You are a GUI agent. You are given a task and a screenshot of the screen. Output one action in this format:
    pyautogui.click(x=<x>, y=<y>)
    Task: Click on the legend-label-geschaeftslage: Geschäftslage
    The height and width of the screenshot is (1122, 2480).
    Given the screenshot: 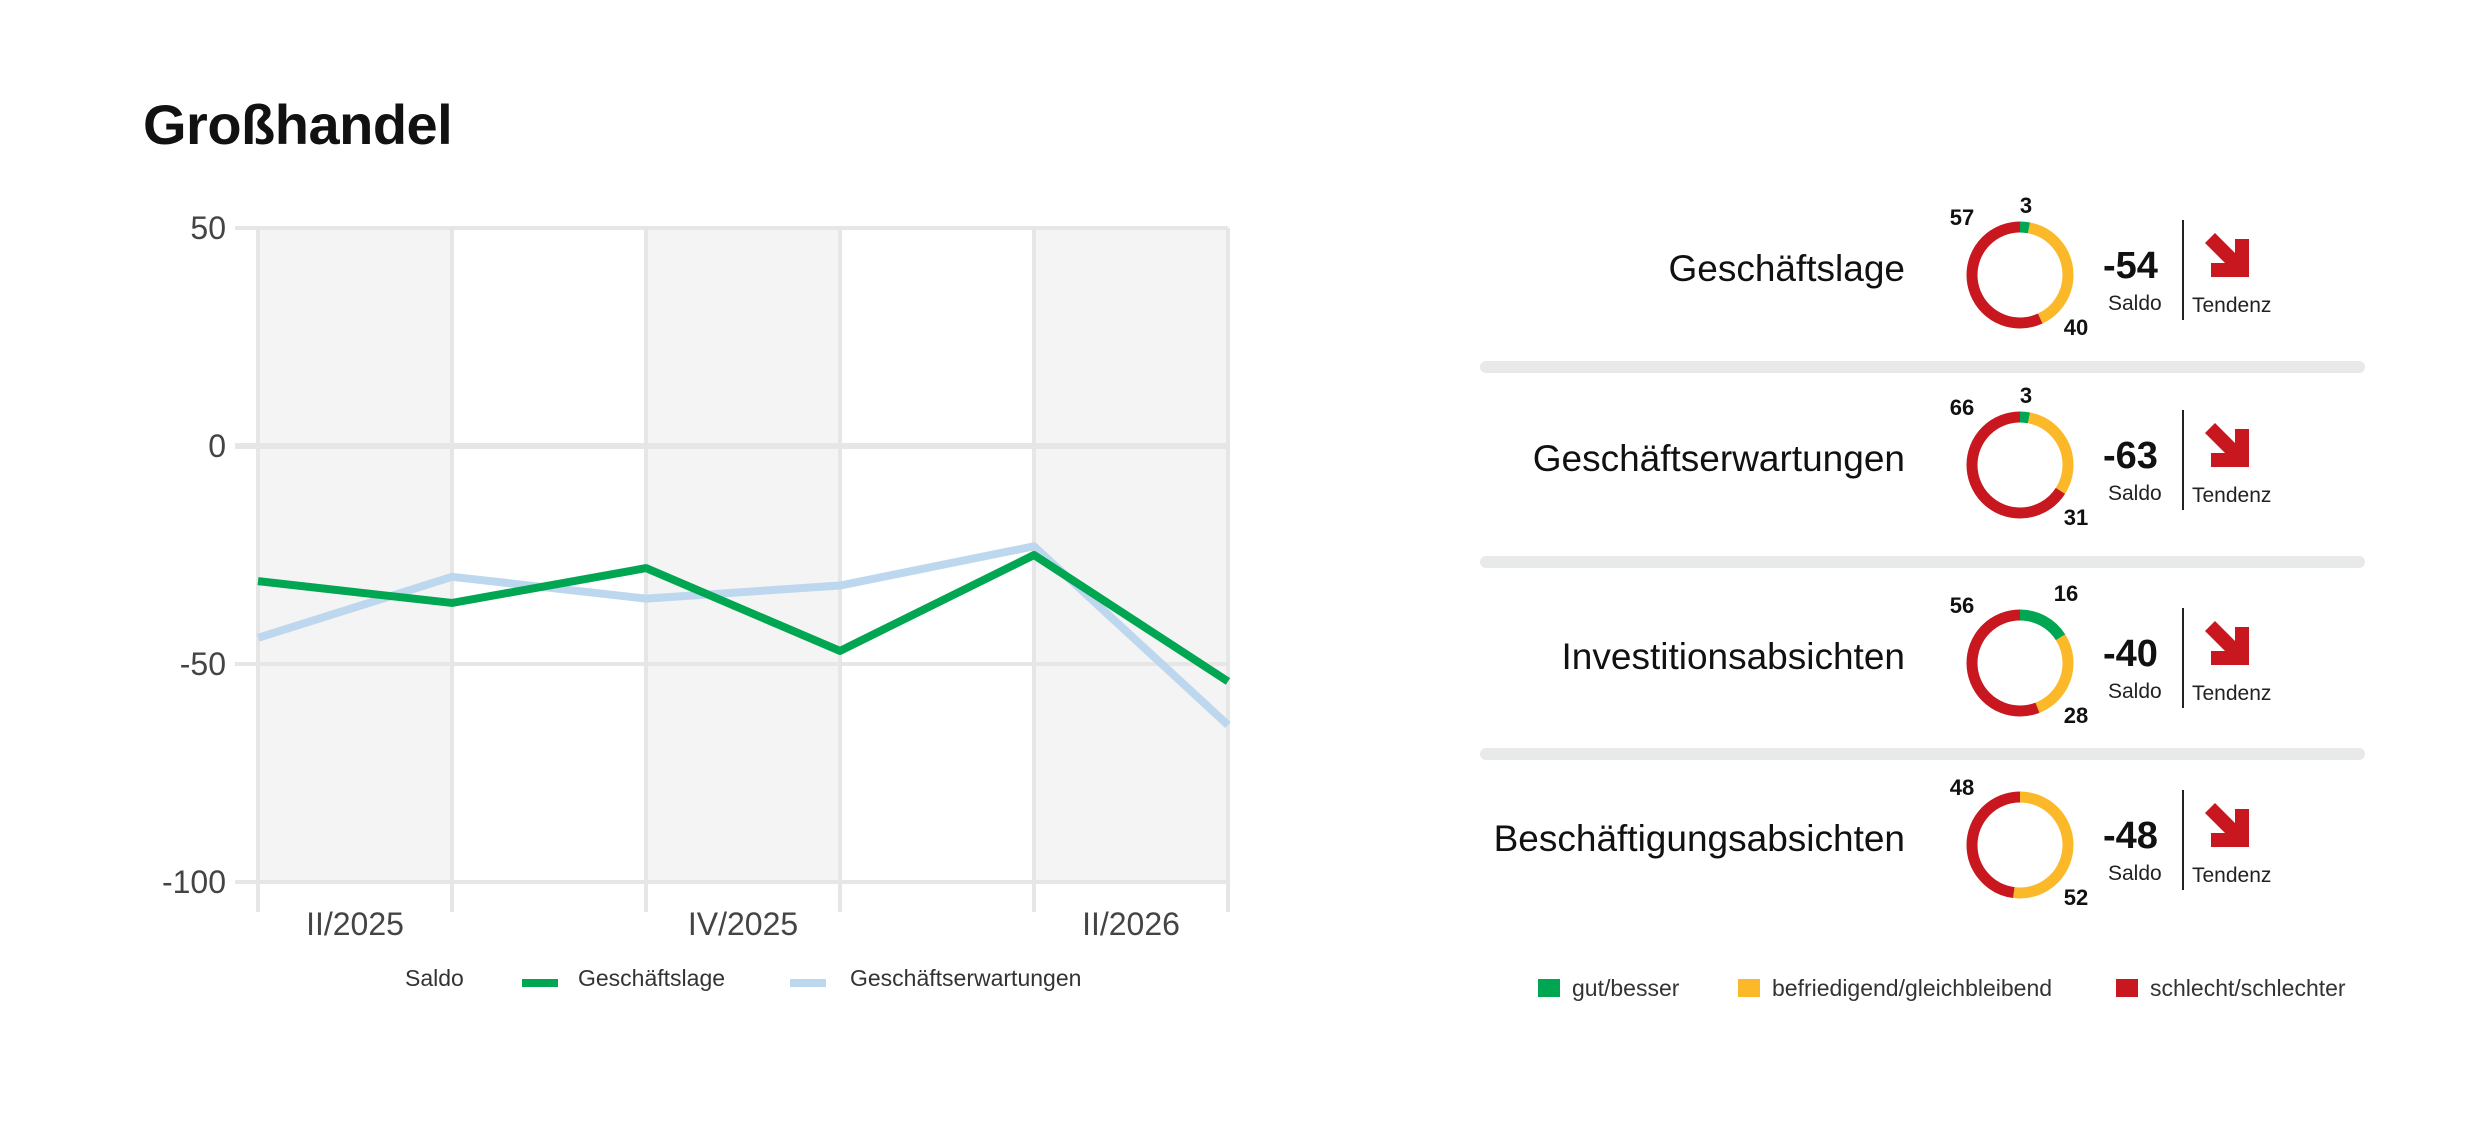 What is the action you would take?
    pyautogui.click(x=652, y=978)
    